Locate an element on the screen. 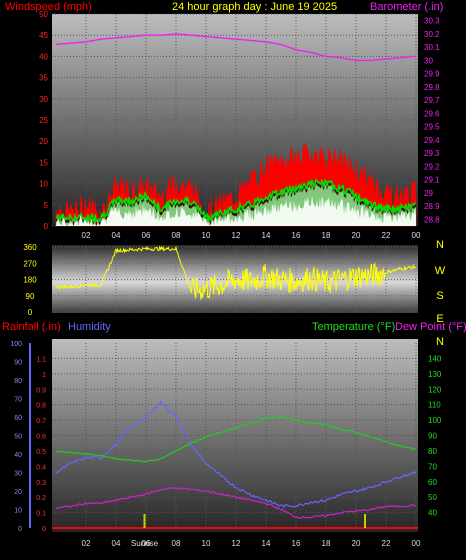  rainfall-tick-label: 0.1 is located at coordinates (41, 514).